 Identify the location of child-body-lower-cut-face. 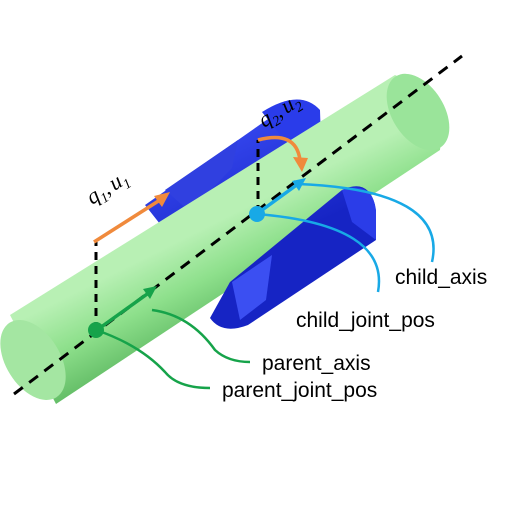
(252, 287).